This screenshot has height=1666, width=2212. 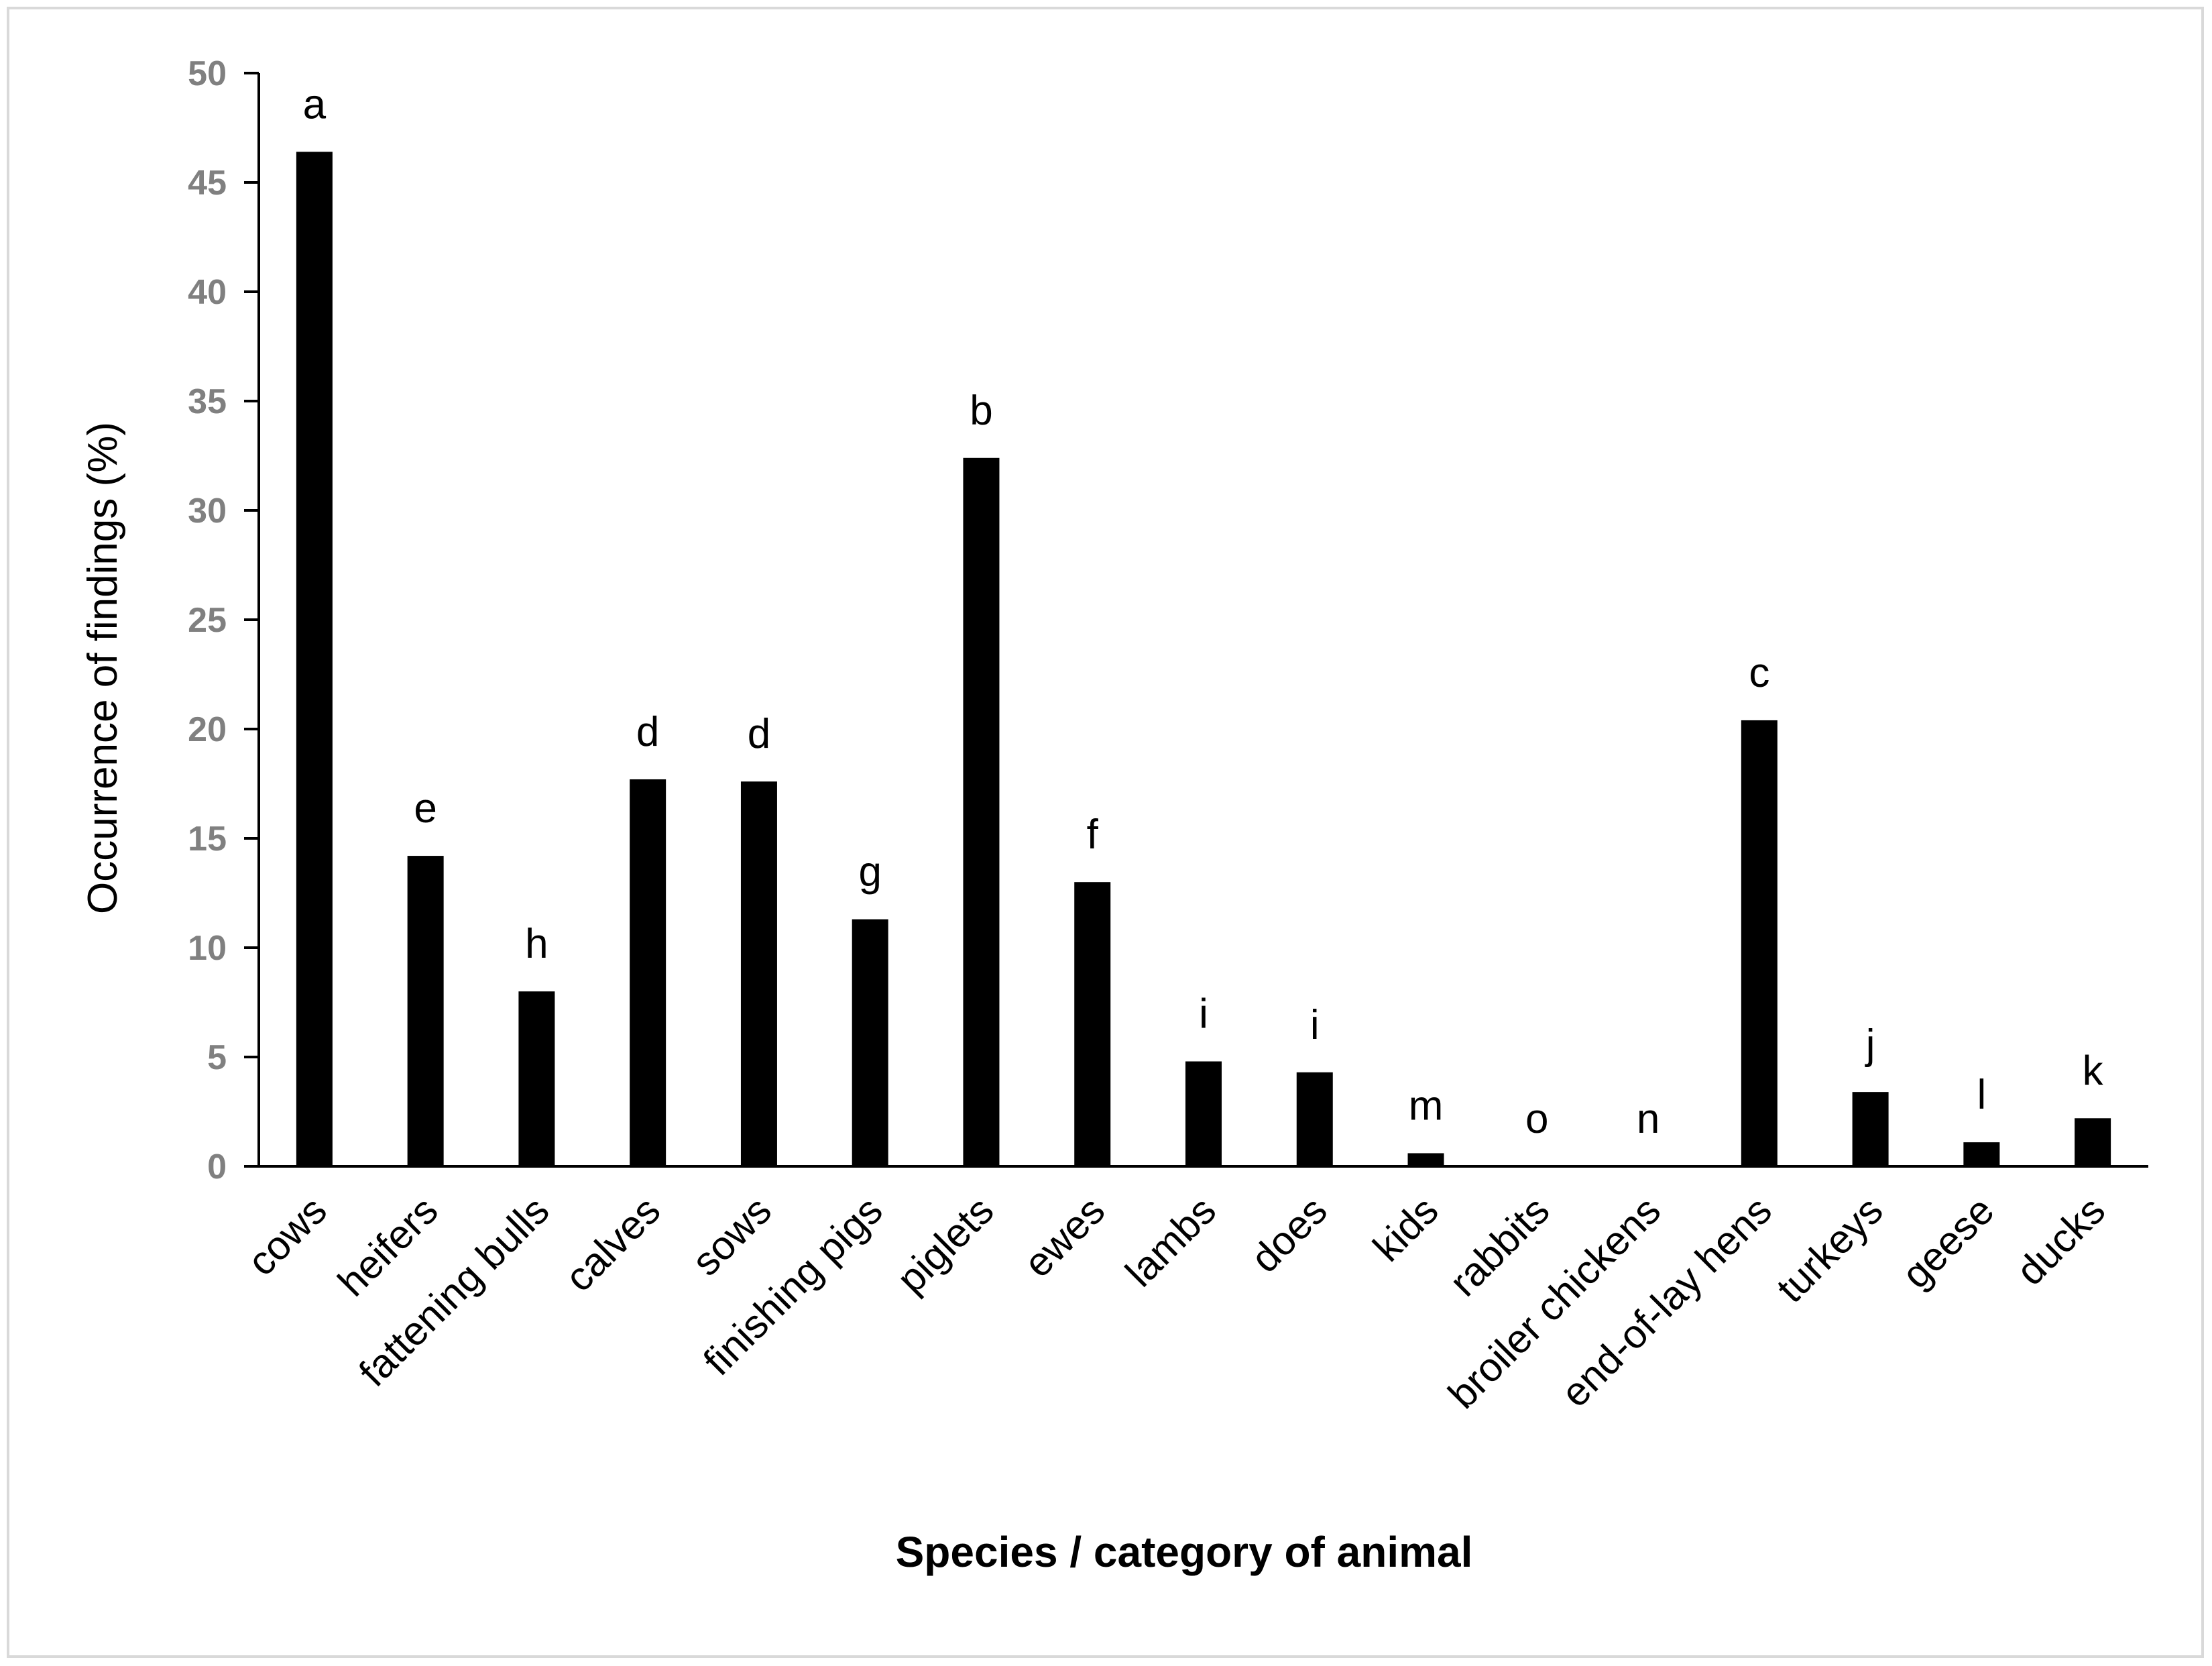 I want to click on bar-calves, so click(x=648, y=972).